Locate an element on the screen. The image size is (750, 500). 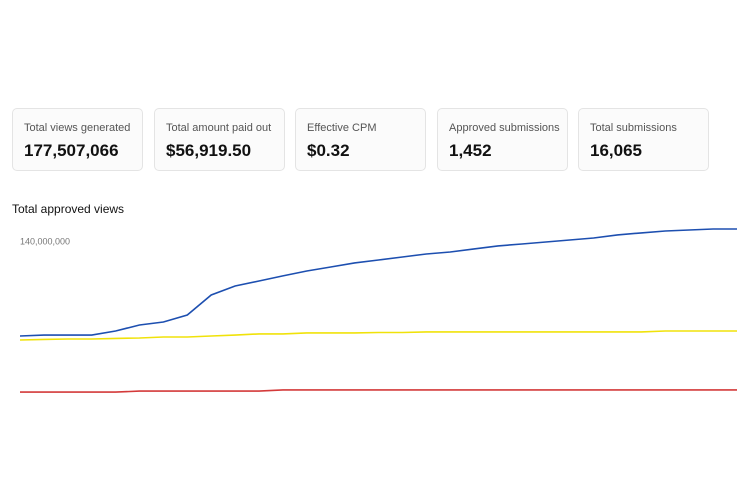
stat-card: Effective CPM $0.32 is located at coordinates (360, 139).